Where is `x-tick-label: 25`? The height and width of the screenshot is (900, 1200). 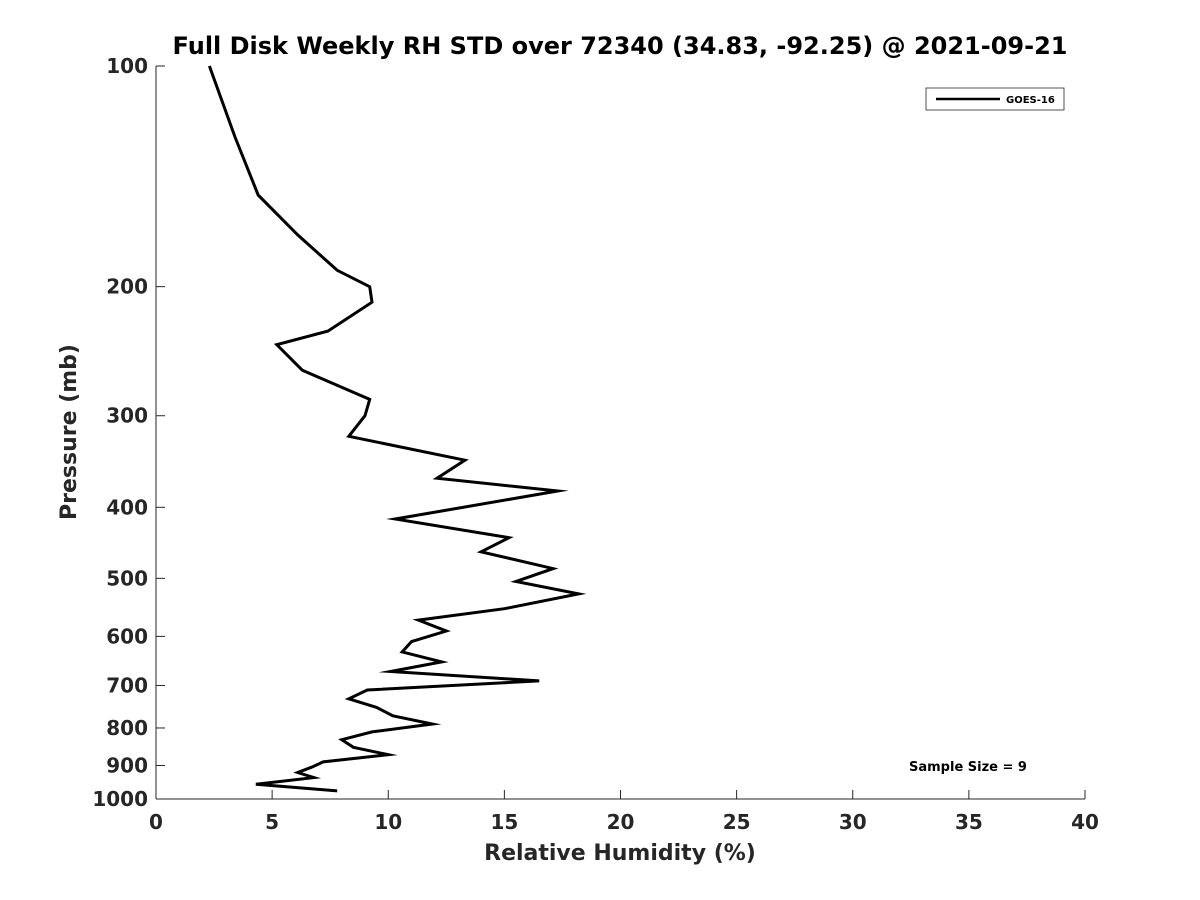
x-tick-label: 25 is located at coordinates (737, 822).